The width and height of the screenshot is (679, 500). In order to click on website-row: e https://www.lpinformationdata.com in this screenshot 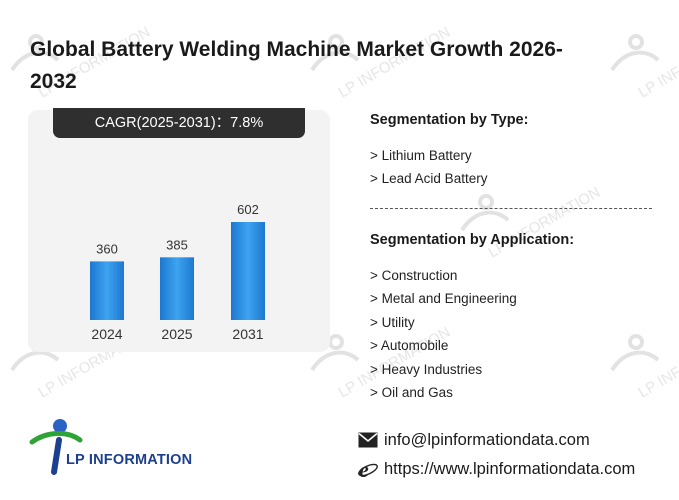, I will do `click(496, 469)`.